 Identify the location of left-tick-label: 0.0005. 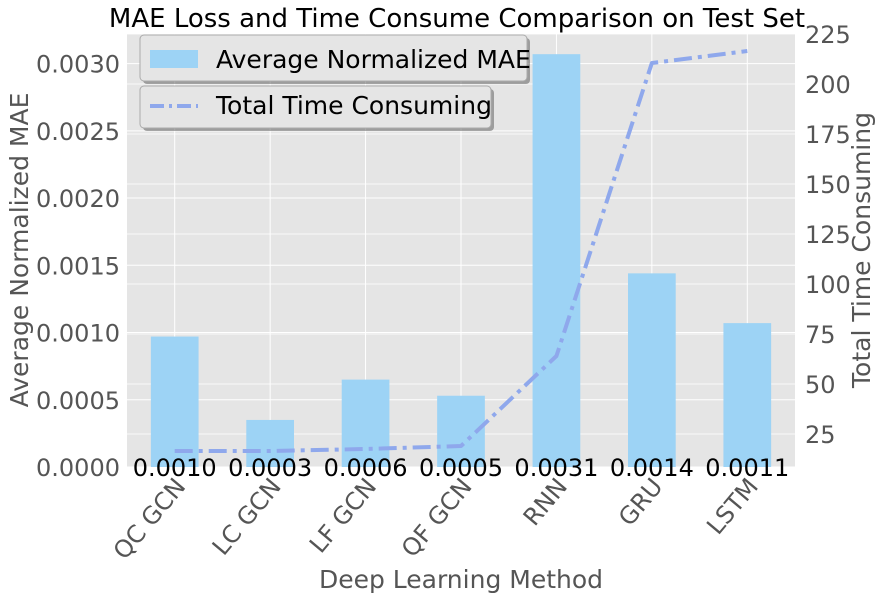
(78, 401).